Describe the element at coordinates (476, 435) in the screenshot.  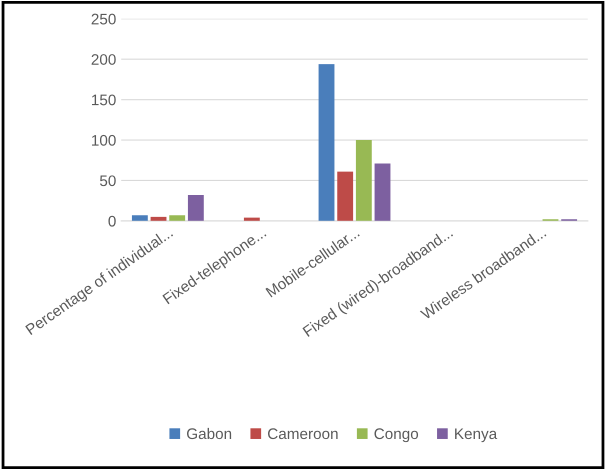
I see `legend-label: Kenya` at that location.